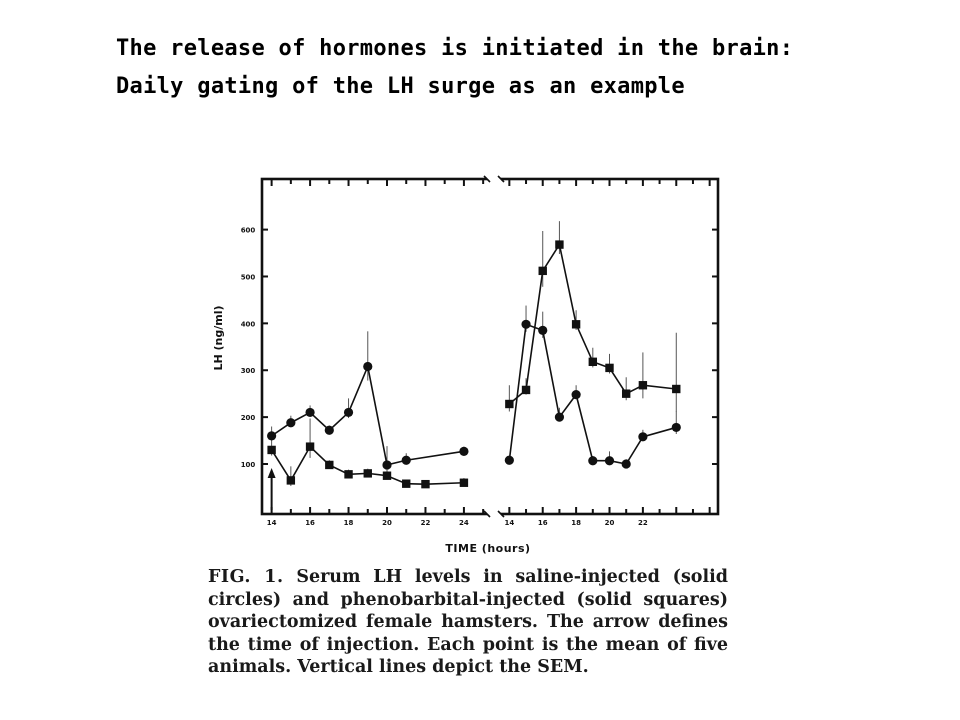 The width and height of the screenshot is (960, 720). I want to click on axis-break-gap, so click(494, 346).